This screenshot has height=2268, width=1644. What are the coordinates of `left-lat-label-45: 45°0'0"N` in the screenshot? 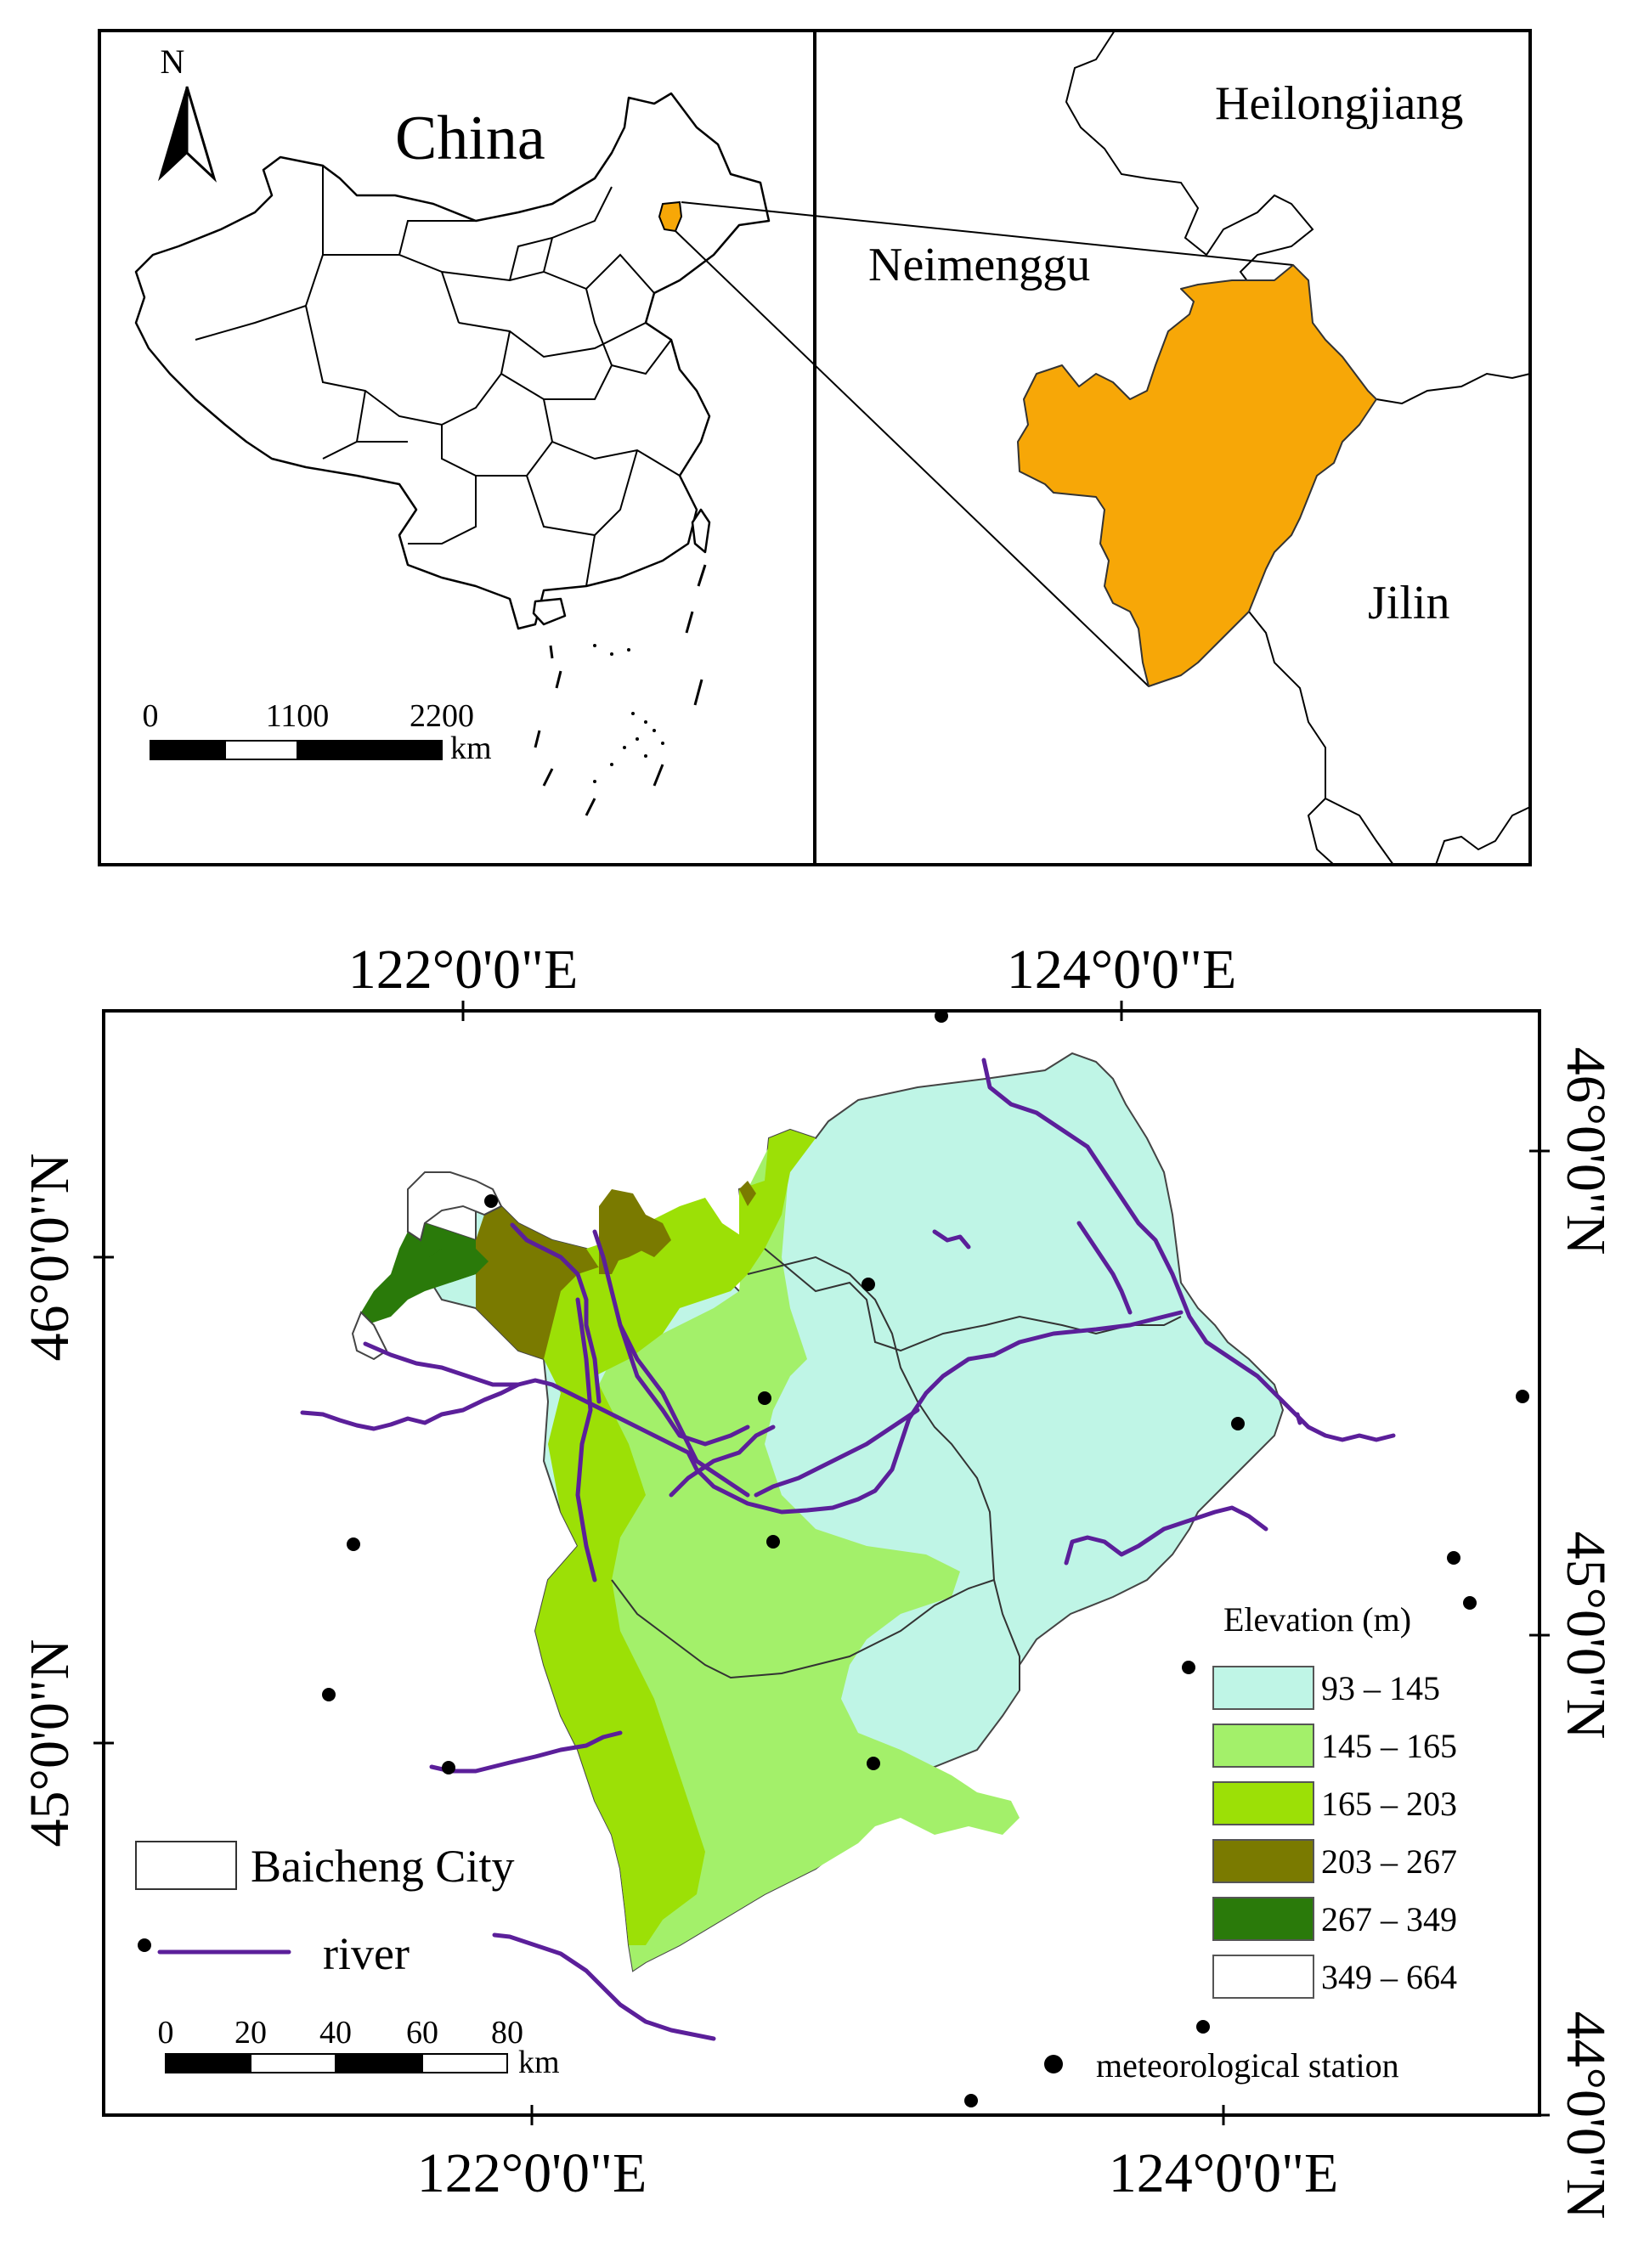 It's located at (50, 1743).